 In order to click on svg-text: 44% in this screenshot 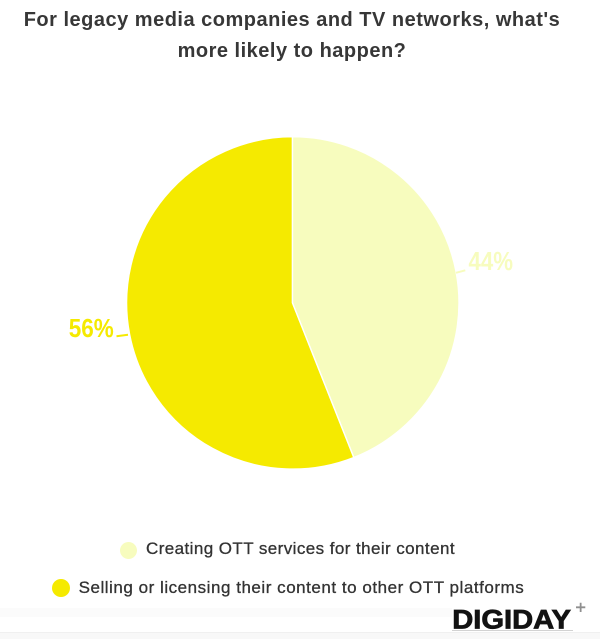, I will do `click(491, 262)`.